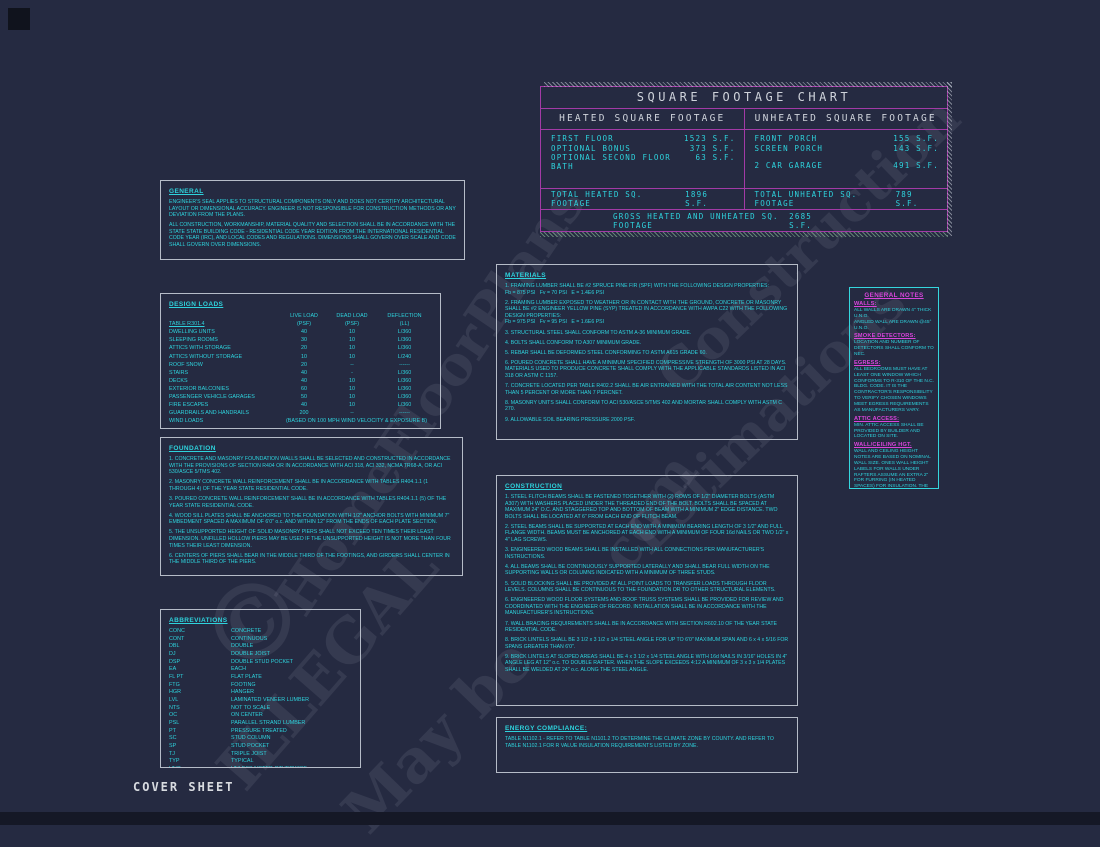  Describe the element at coordinates (260, 716) in the screenshot. I see `abbreviation-row: OC ON CENTER` at that location.